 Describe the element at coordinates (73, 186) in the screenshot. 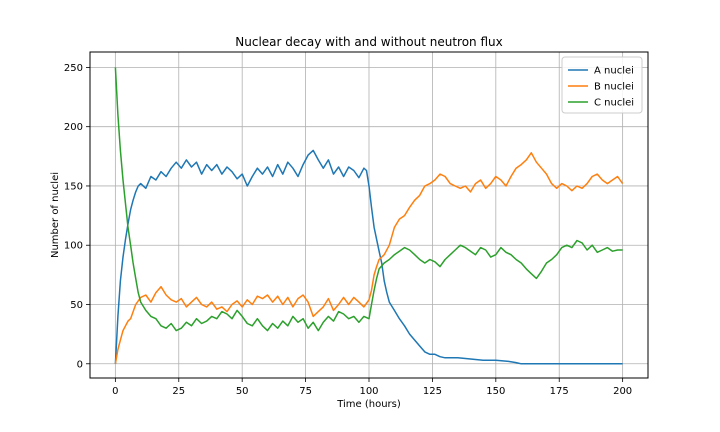

I see `y-tick-label: 150` at that location.